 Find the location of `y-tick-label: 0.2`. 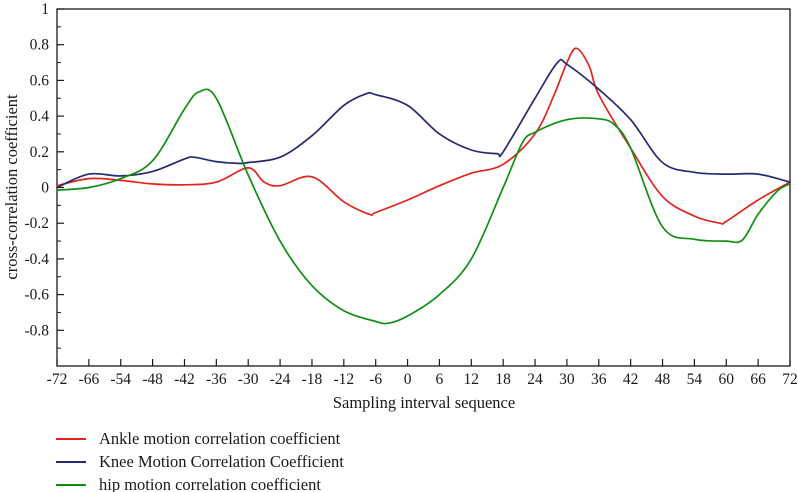

y-tick-label: 0.2 is located at coordinates (39, 152).